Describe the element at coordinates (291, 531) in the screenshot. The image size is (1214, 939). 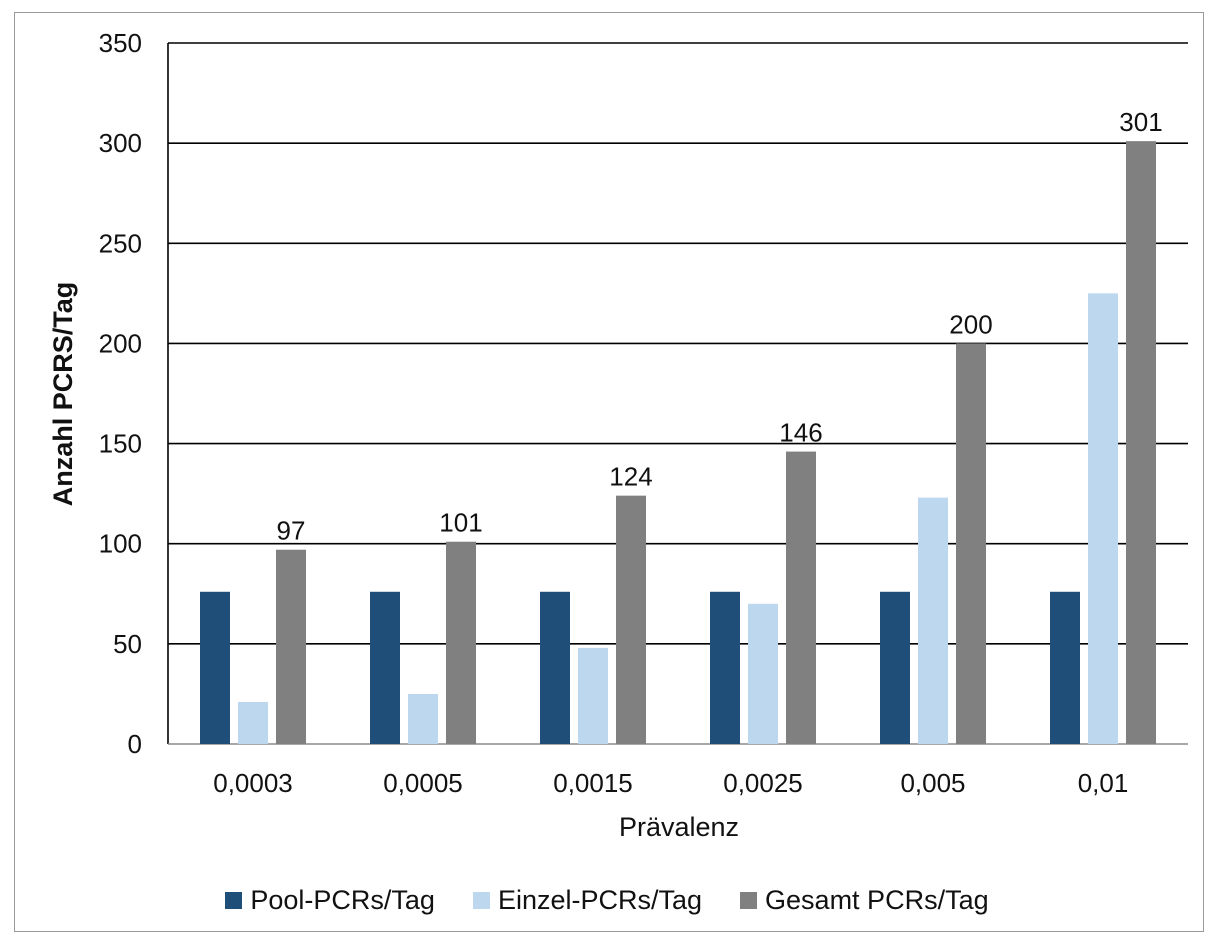
I see `data-label: 97` at that location.